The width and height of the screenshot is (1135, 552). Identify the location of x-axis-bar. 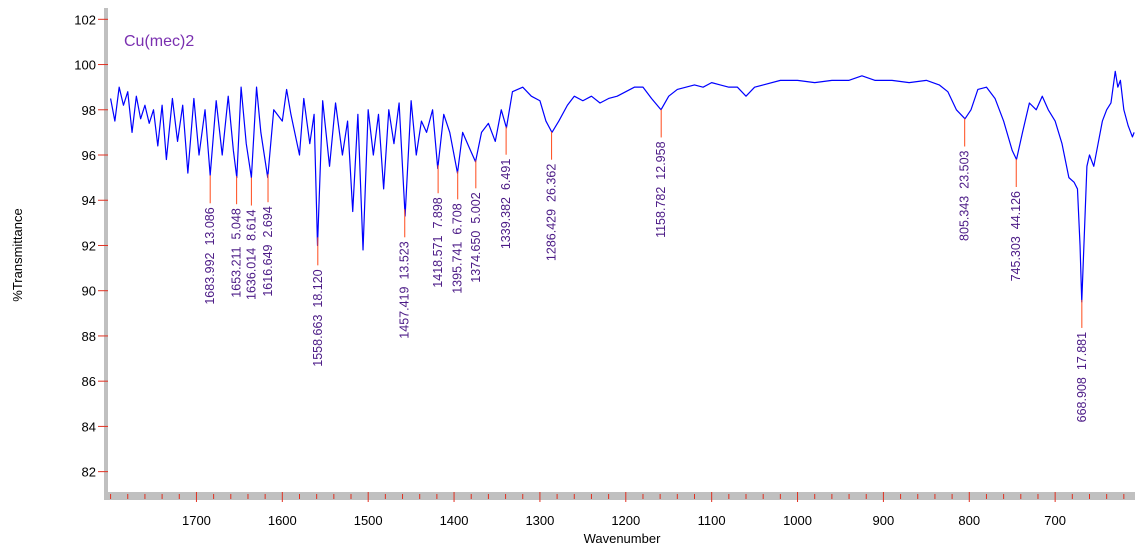
(619, 496).